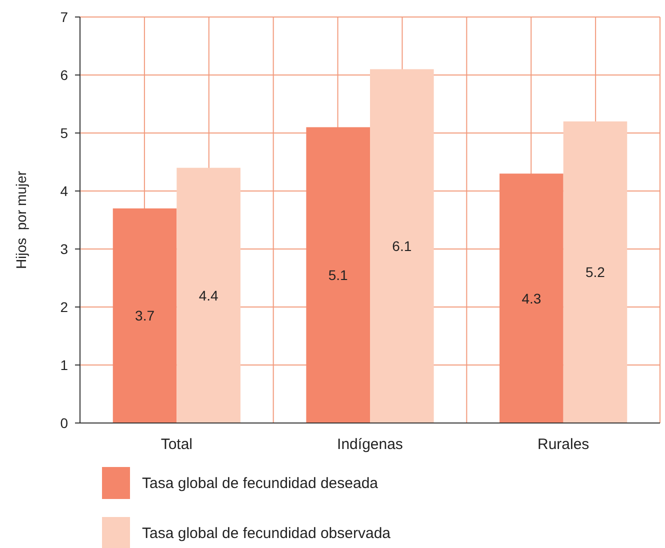  I want to click on data-label: 4.3, so click(532, 298).